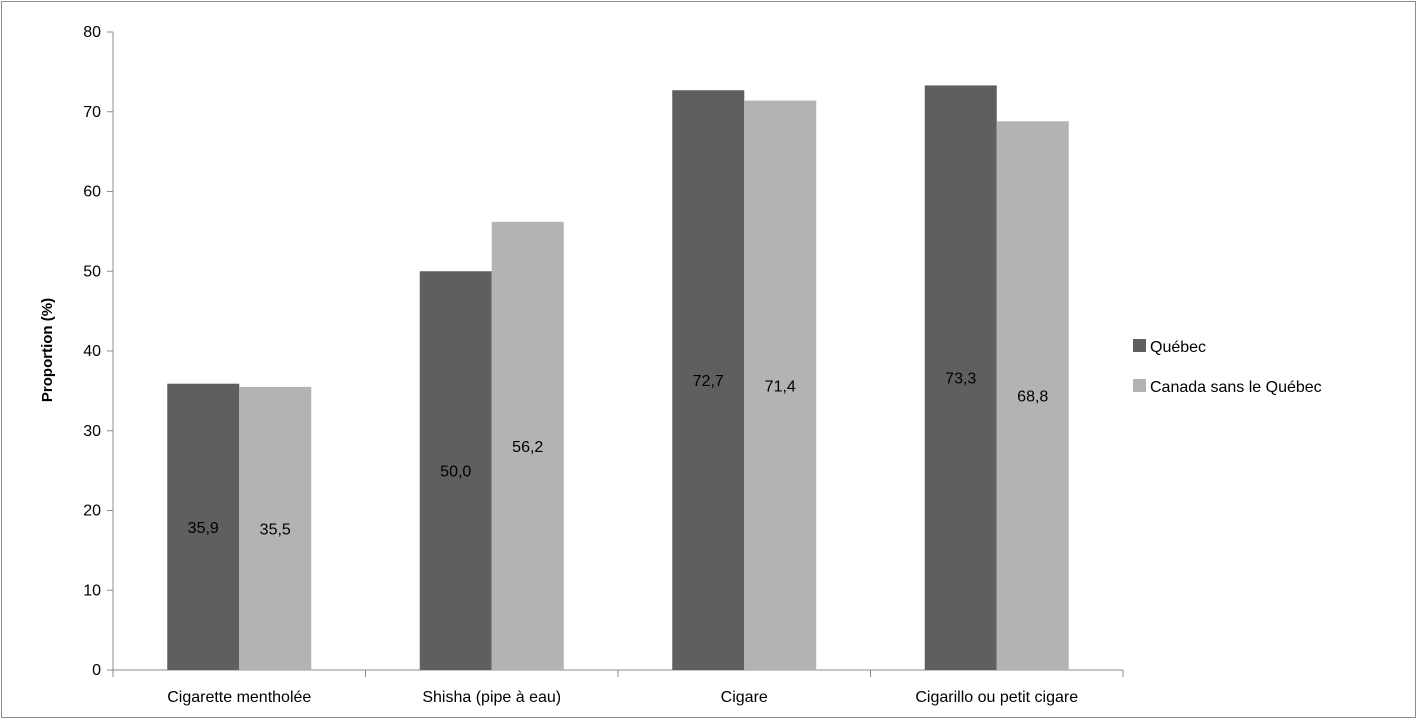 This screenshot has height=721, width=1419. I want to click on y-tick-label: 30, so click(92, 431).